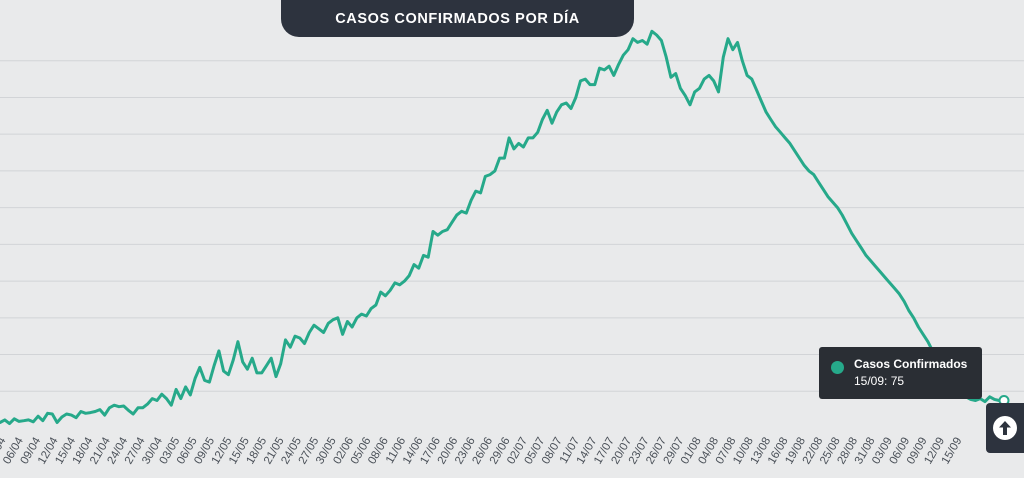  Describe the element at coordinates (879, 381) in the screenshot. I see `tooltip-value: 15/09: 75` at that location.